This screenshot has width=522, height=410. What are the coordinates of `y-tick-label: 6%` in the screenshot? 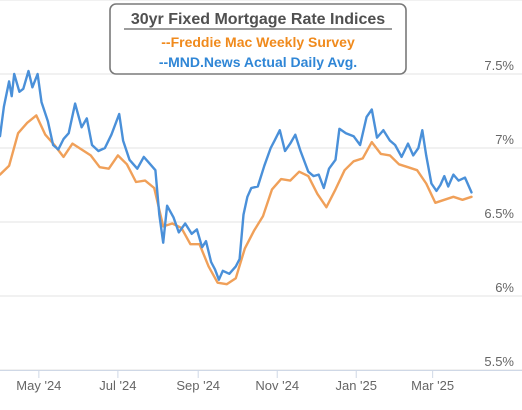 It's located at (504, 287).